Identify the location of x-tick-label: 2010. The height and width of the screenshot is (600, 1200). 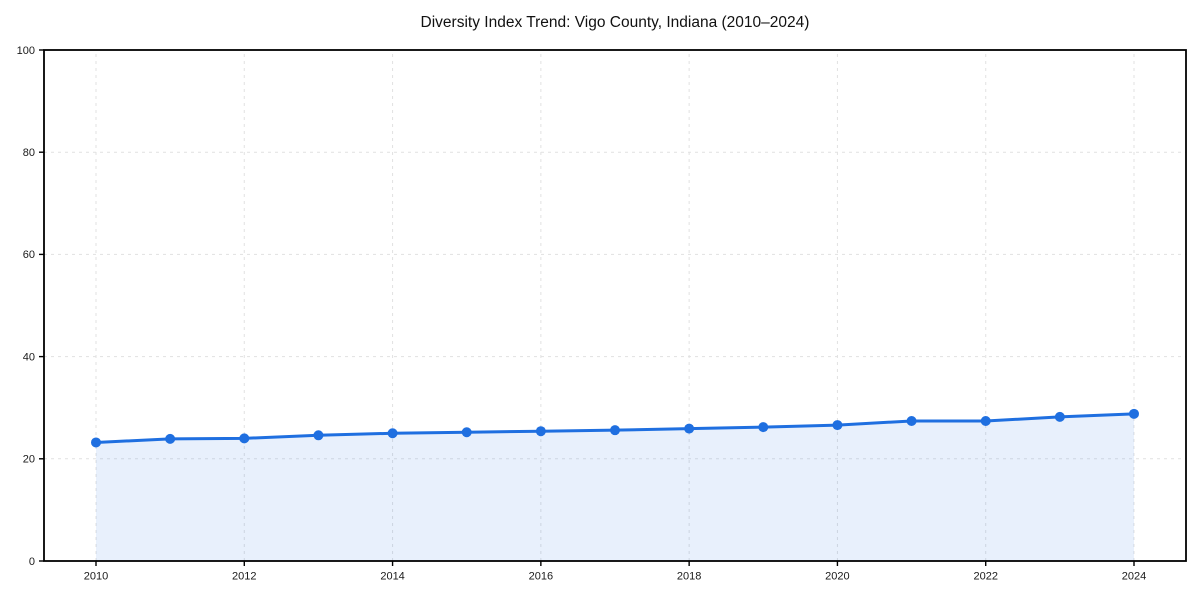
(96, 577).